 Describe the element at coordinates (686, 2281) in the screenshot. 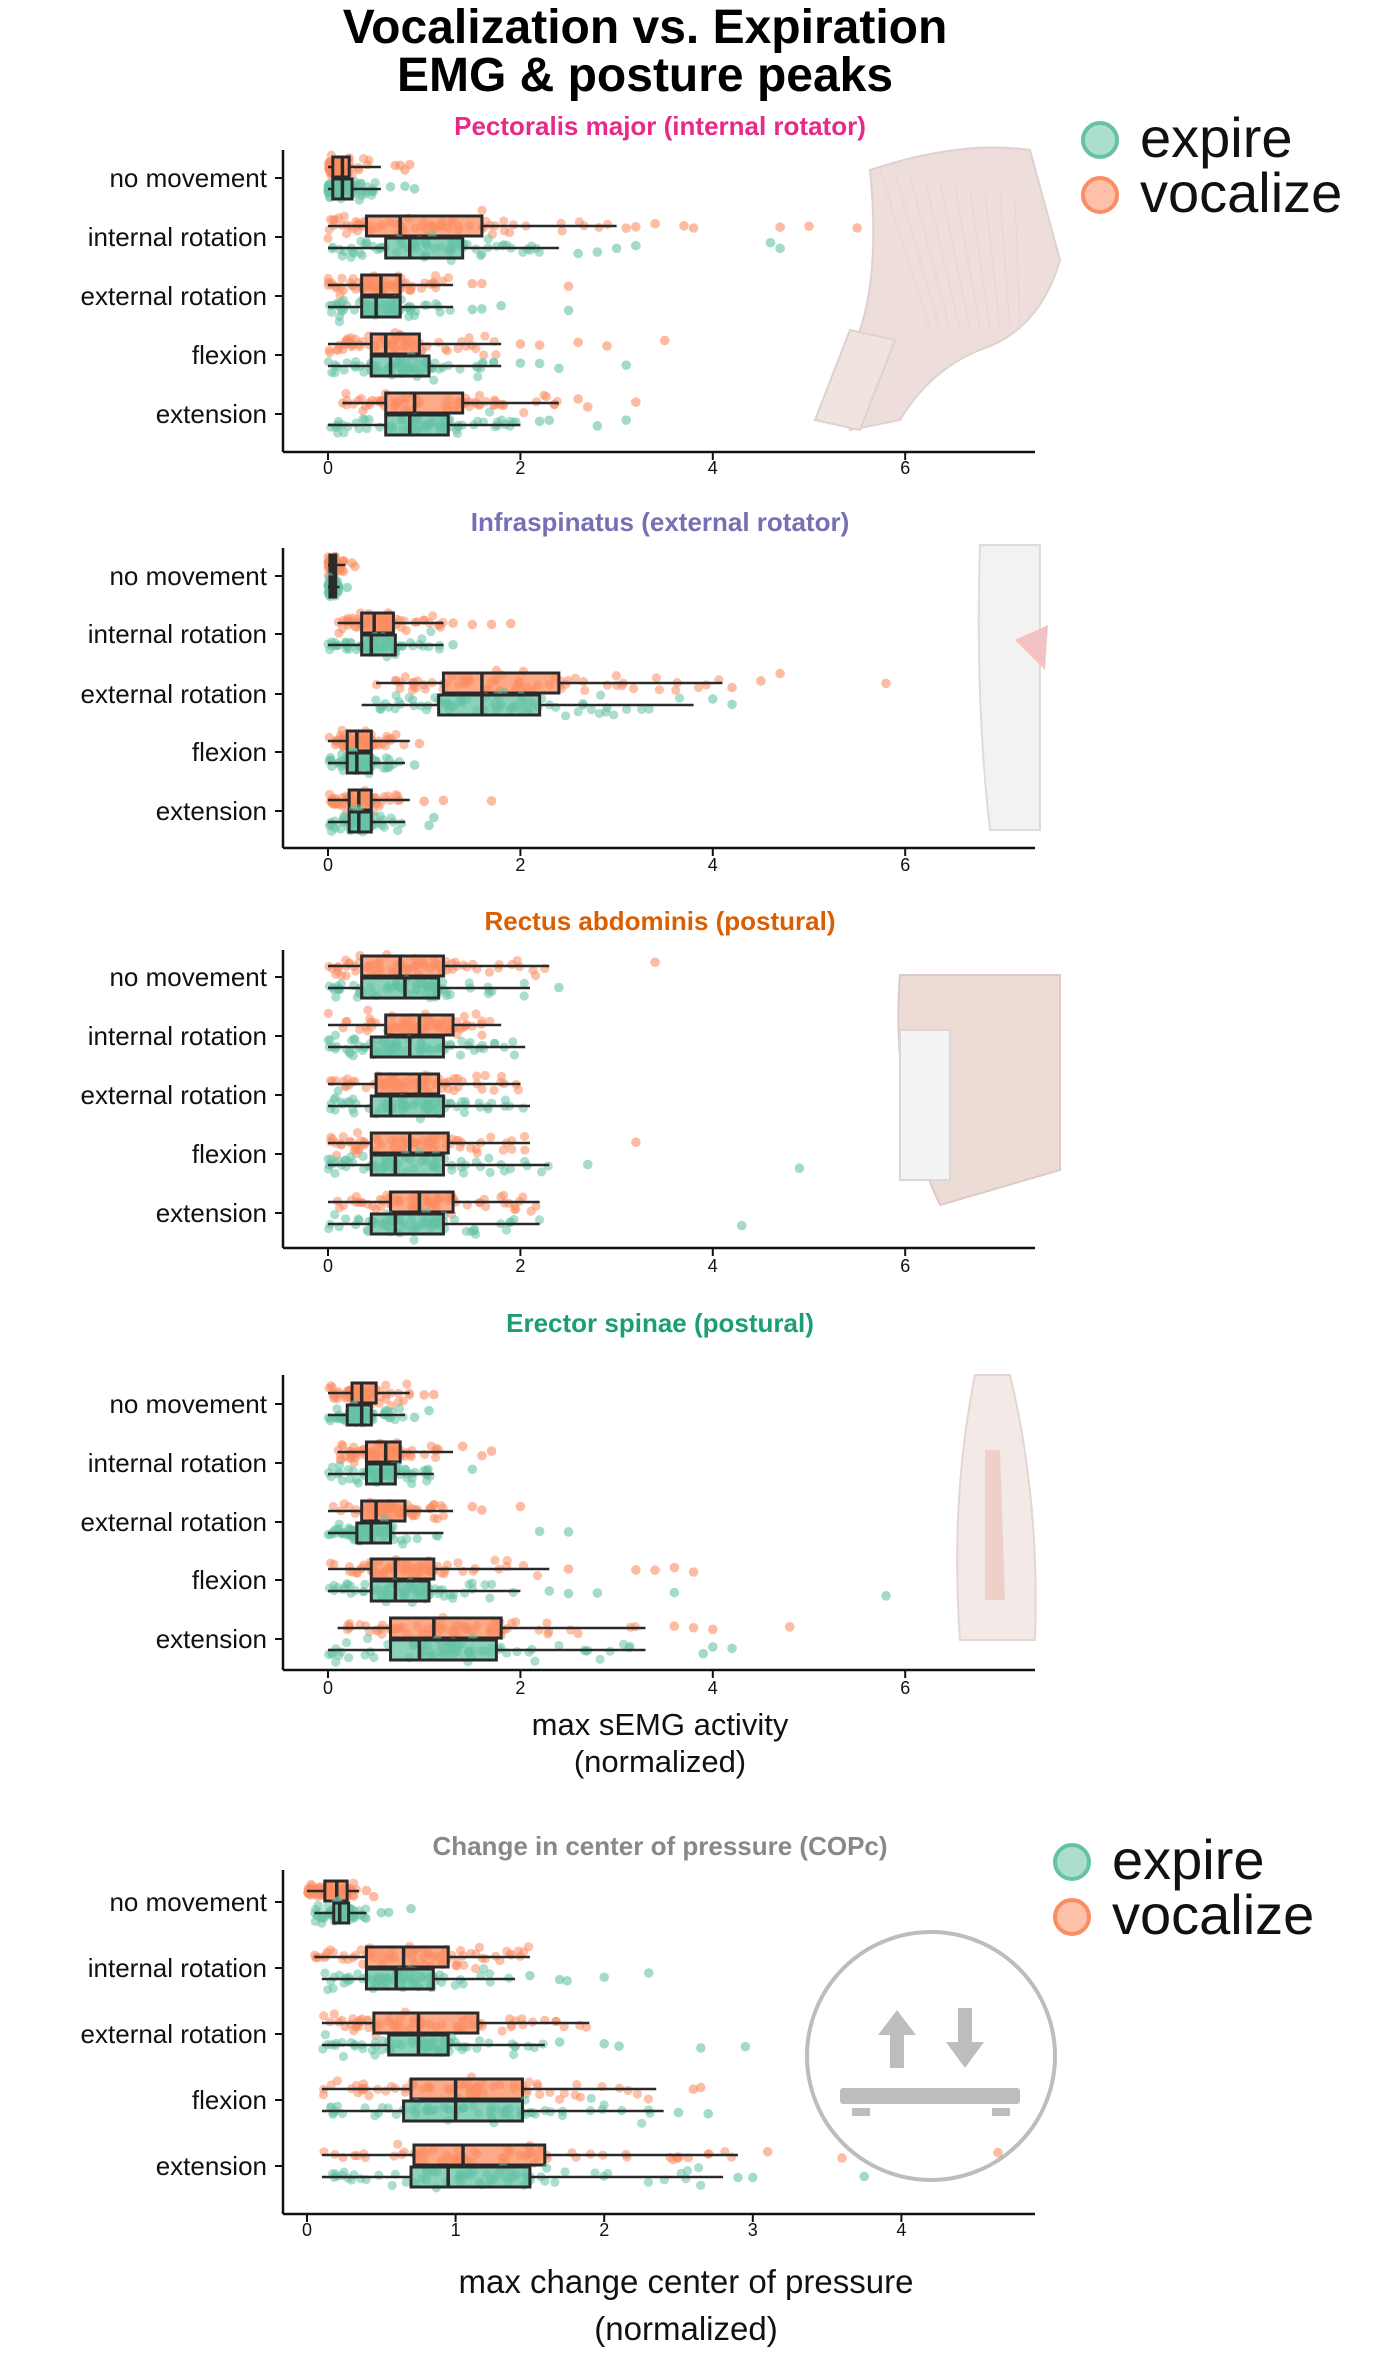

I see `cop-x-label-line1: max change center of pressure` at that location.